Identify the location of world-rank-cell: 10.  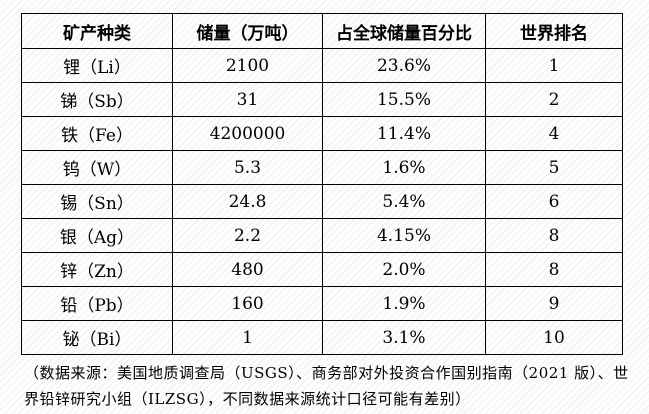
(554, 337).